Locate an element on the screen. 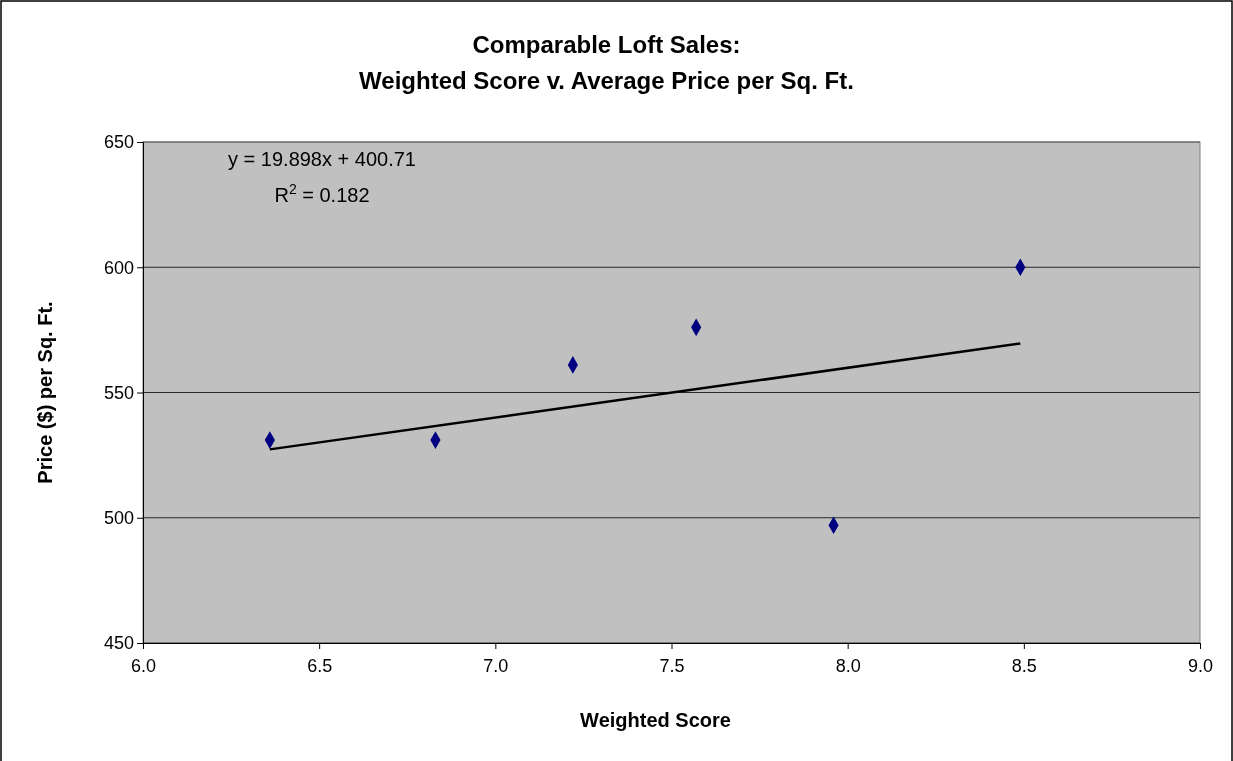 The width and height of the screenshot is (1233, 761). x-tick-label: 9.0 is located at coordinates (1200, 665).